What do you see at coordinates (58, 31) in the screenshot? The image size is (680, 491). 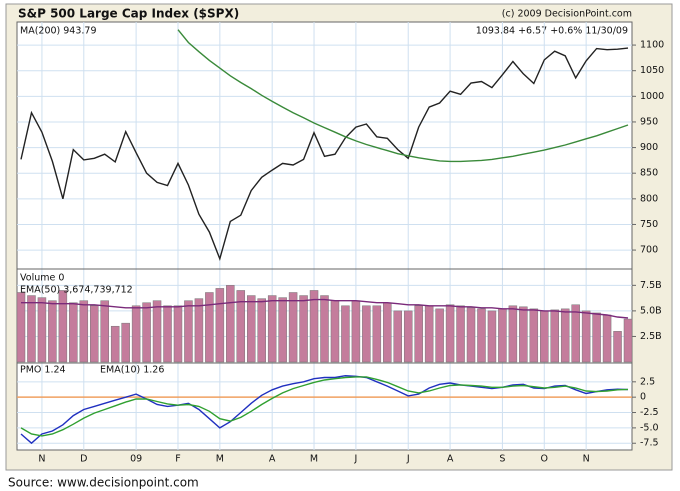 I see `legend-label: MA(200) 943.79` at bounding box center [58, 31].